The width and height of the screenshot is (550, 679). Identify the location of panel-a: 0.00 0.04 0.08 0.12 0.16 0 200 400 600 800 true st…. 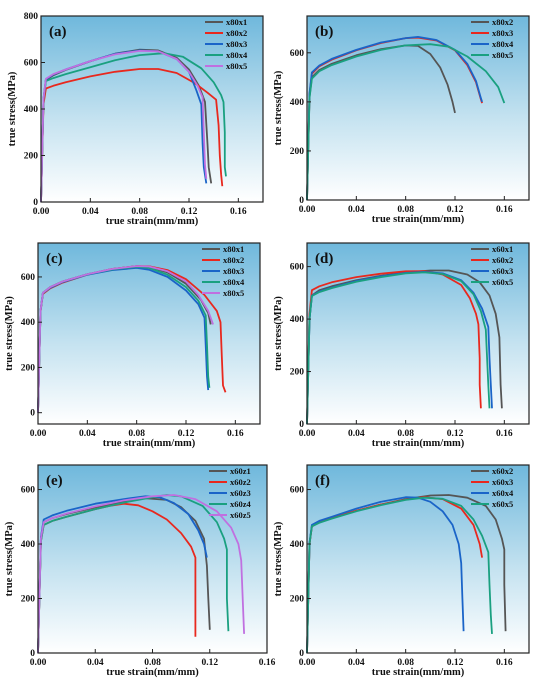
(135, 119).